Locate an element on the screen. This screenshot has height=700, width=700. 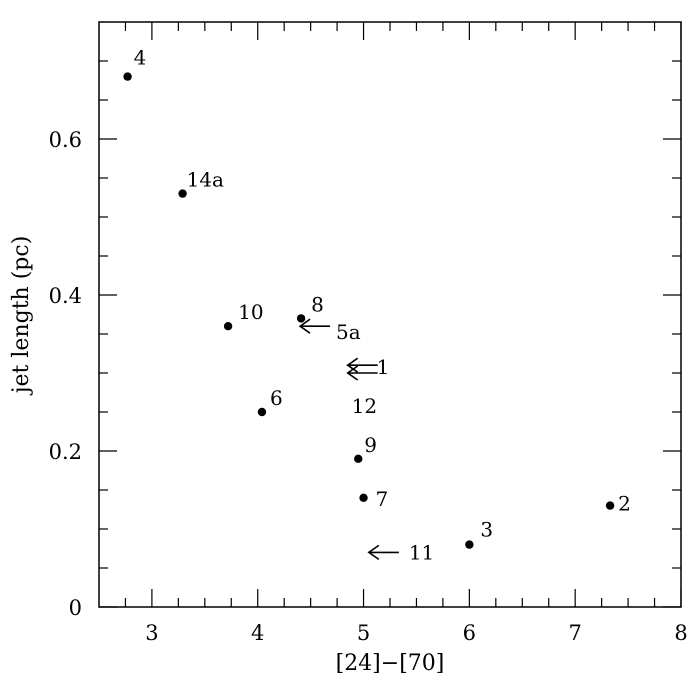
limit-label: 12 is located at coordinates (364, 406).